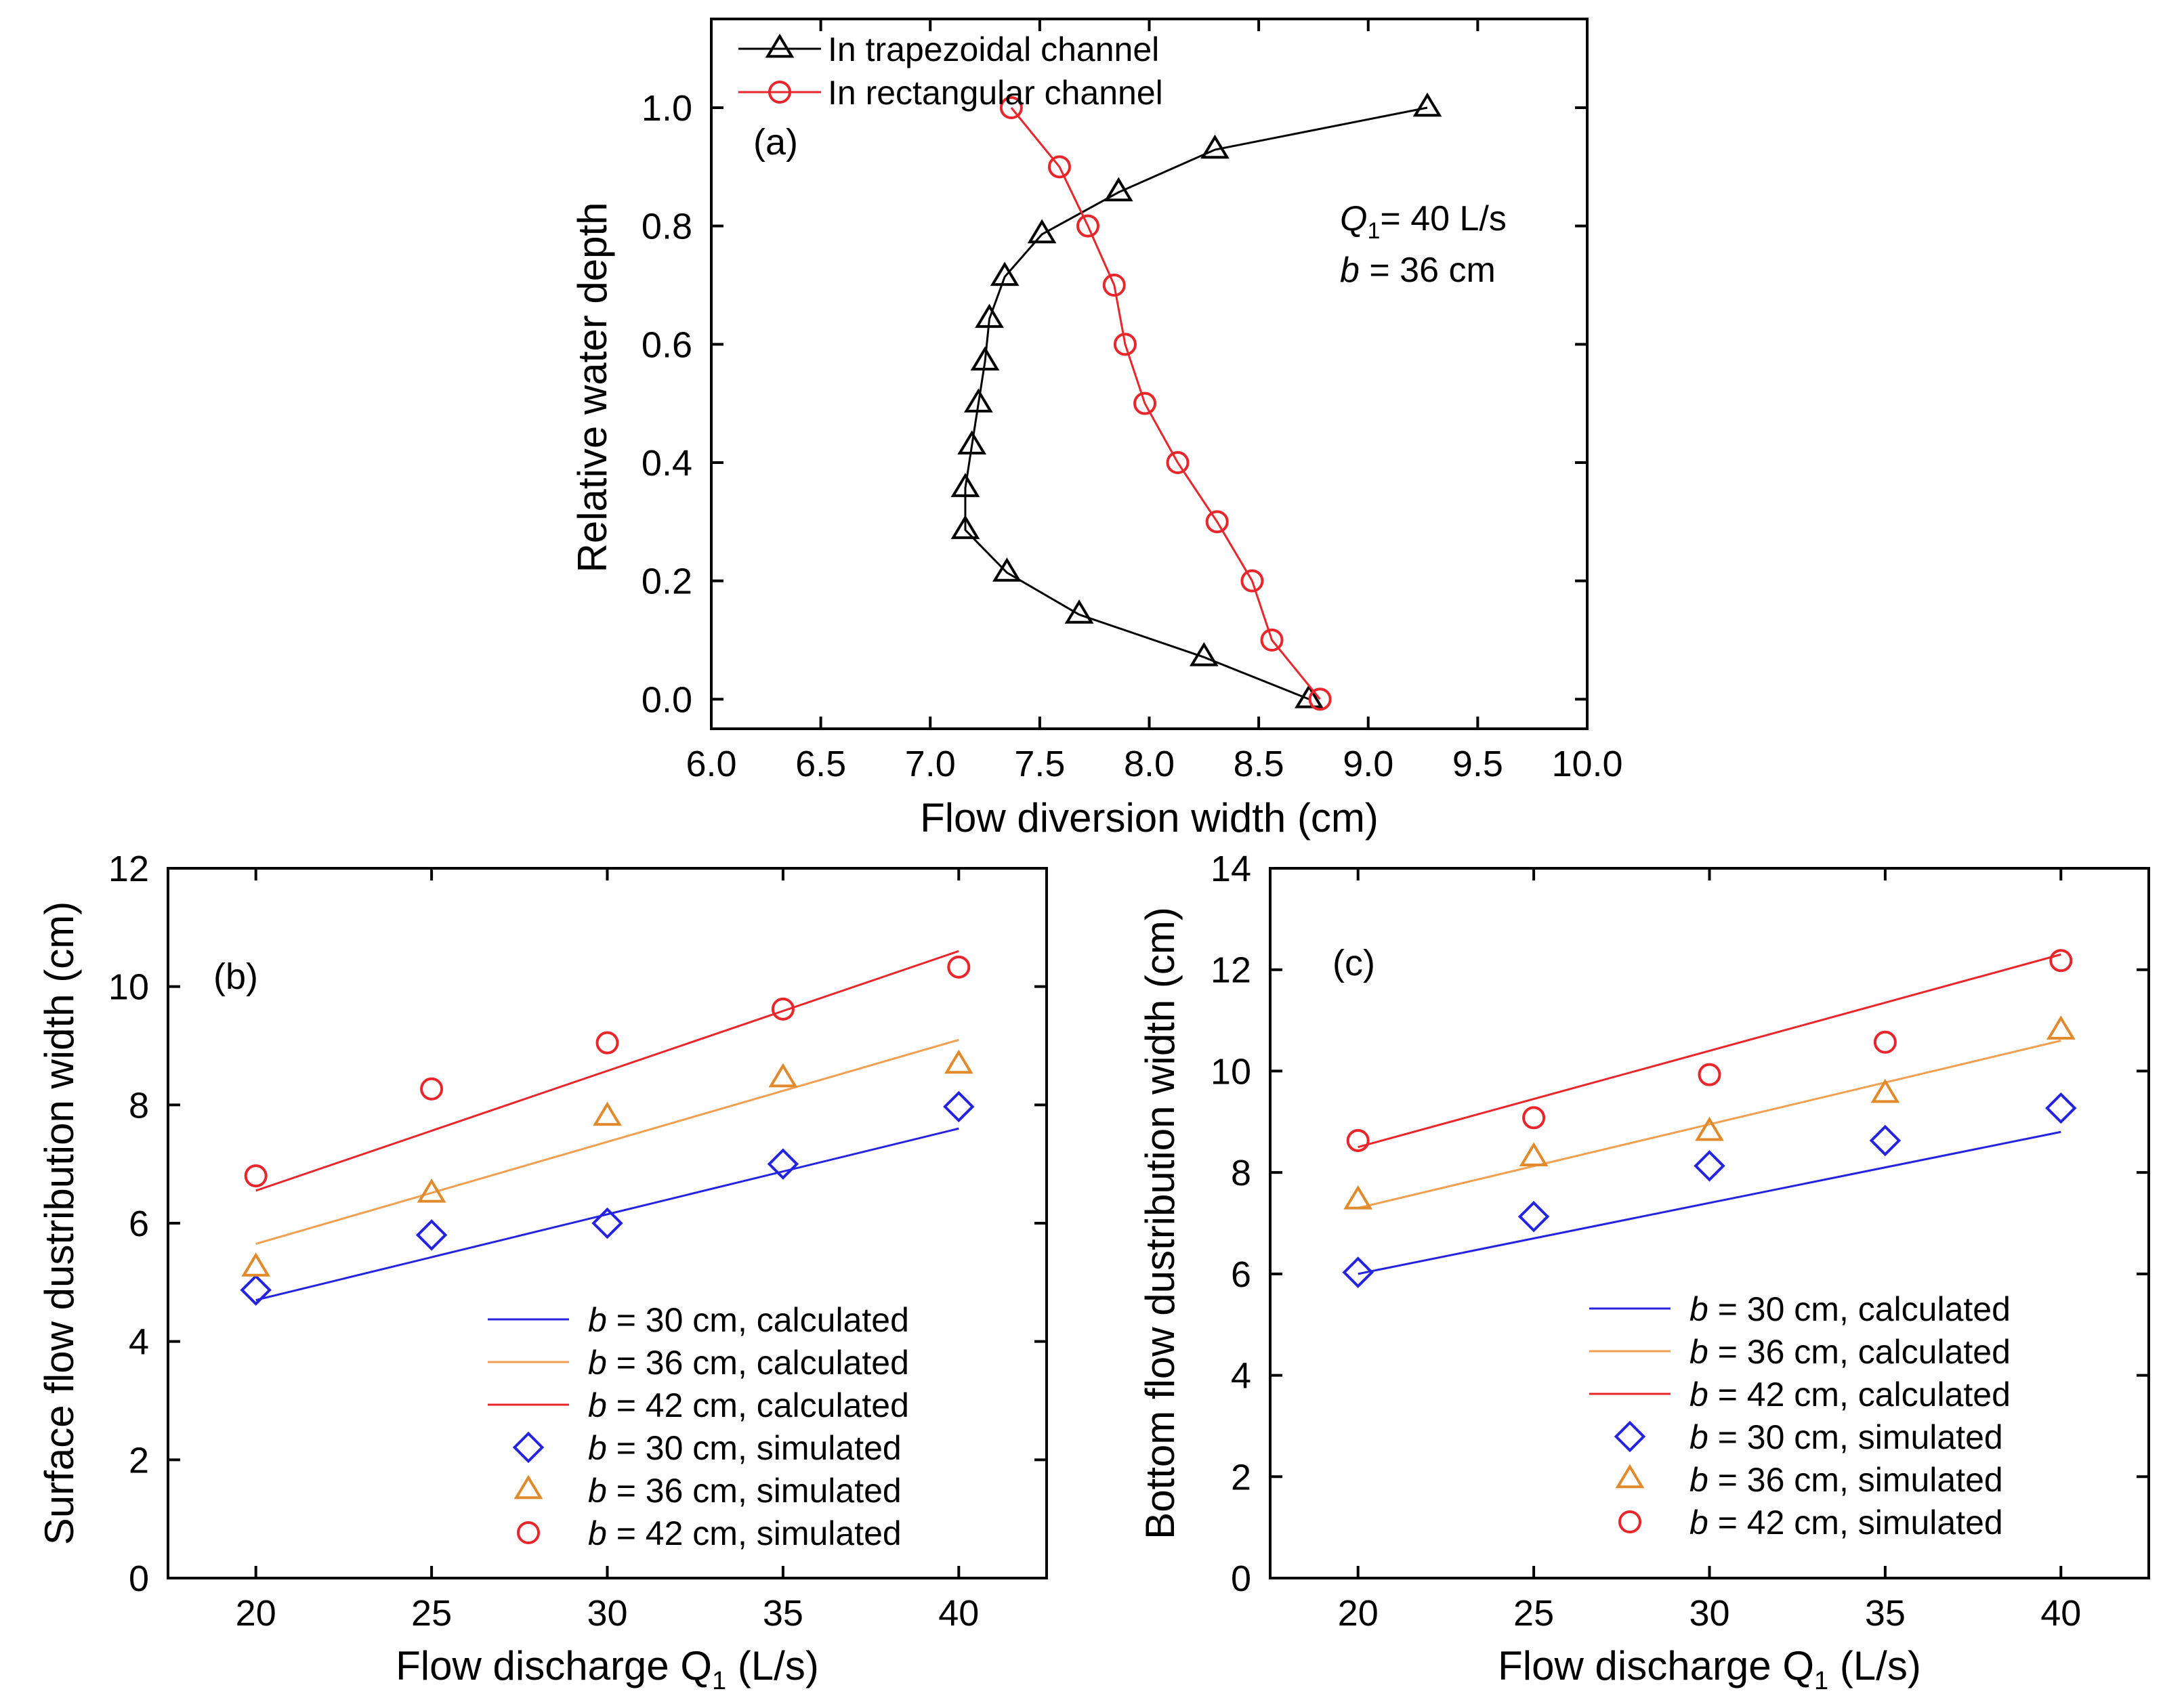 The width and height of the screenshot is (2184, 1700). What do you see at coordinates (1353, 218) in the screenshot?
I see `discharge-symbol: Q` at bounding box center [1353, 218].